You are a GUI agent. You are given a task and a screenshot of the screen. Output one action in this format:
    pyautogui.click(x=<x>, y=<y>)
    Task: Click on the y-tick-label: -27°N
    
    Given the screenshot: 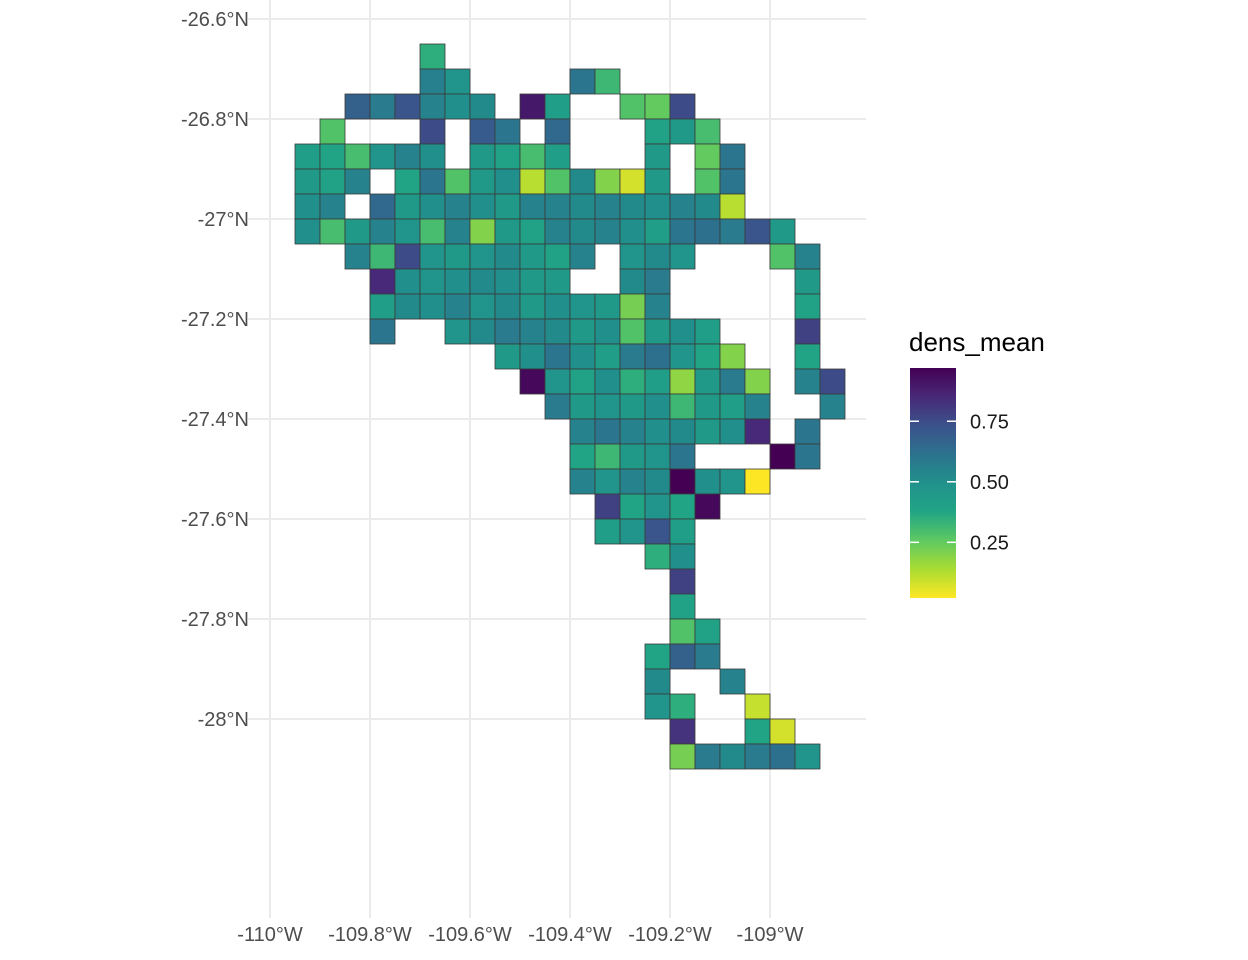 What is the action you would take?
    pyautogui.click(x=223, y=220)
    